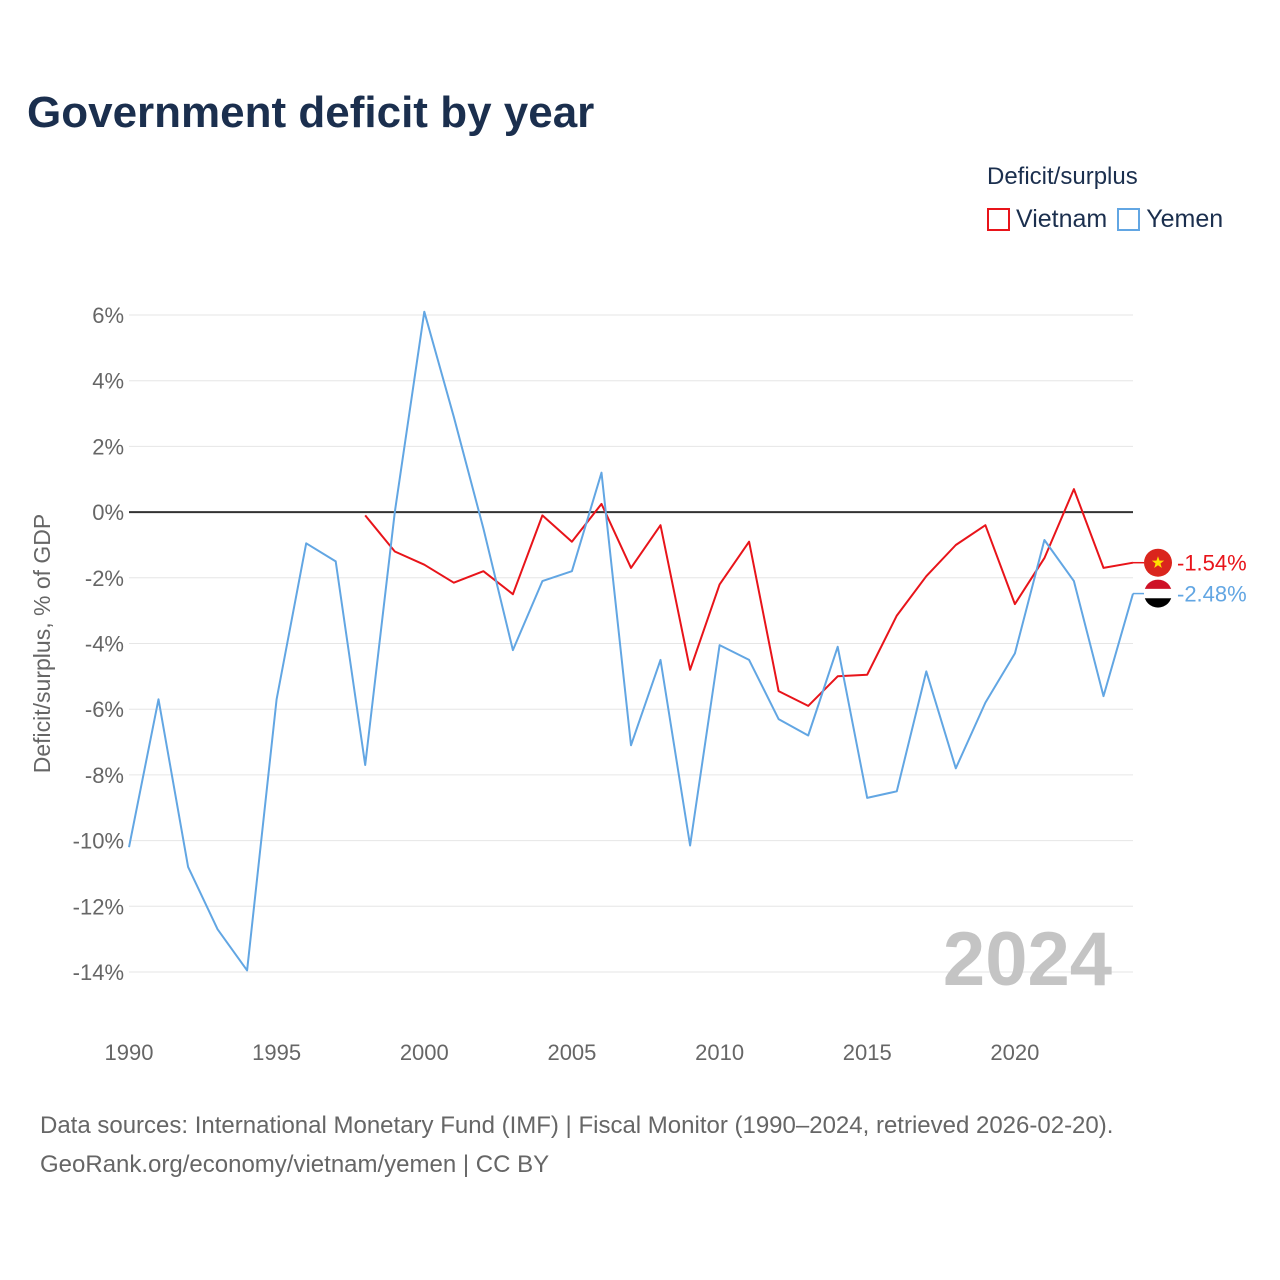  What do you see at coordinates (424, 1052) in the screenshot?
I see `x-tick-label: 2000` at bounding box center [424, 1052].